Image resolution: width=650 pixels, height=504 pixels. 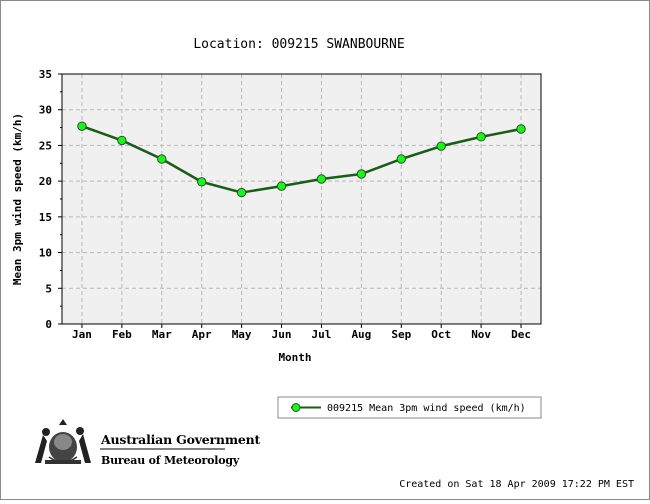 What do you see at coordinates (45, 74) in the screenshot?
I see `y-tick-label: 35` at bounding box center [45, 74].